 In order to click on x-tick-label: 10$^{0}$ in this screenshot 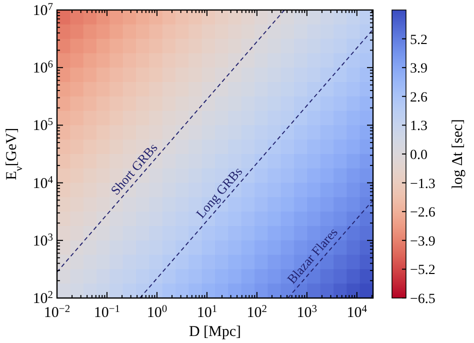, I will do `click(157, 312)`.